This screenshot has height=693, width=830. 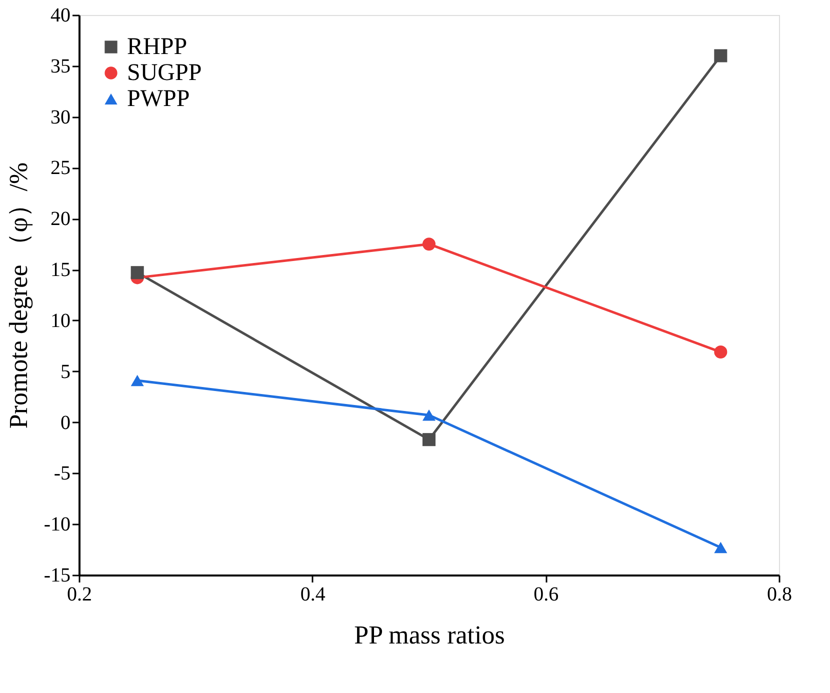 What do you see at coordinates (18, 295) in the screenshot?
I see `y-axis-title: Promote degree （φ）/%` at bounding box center [18, 295].